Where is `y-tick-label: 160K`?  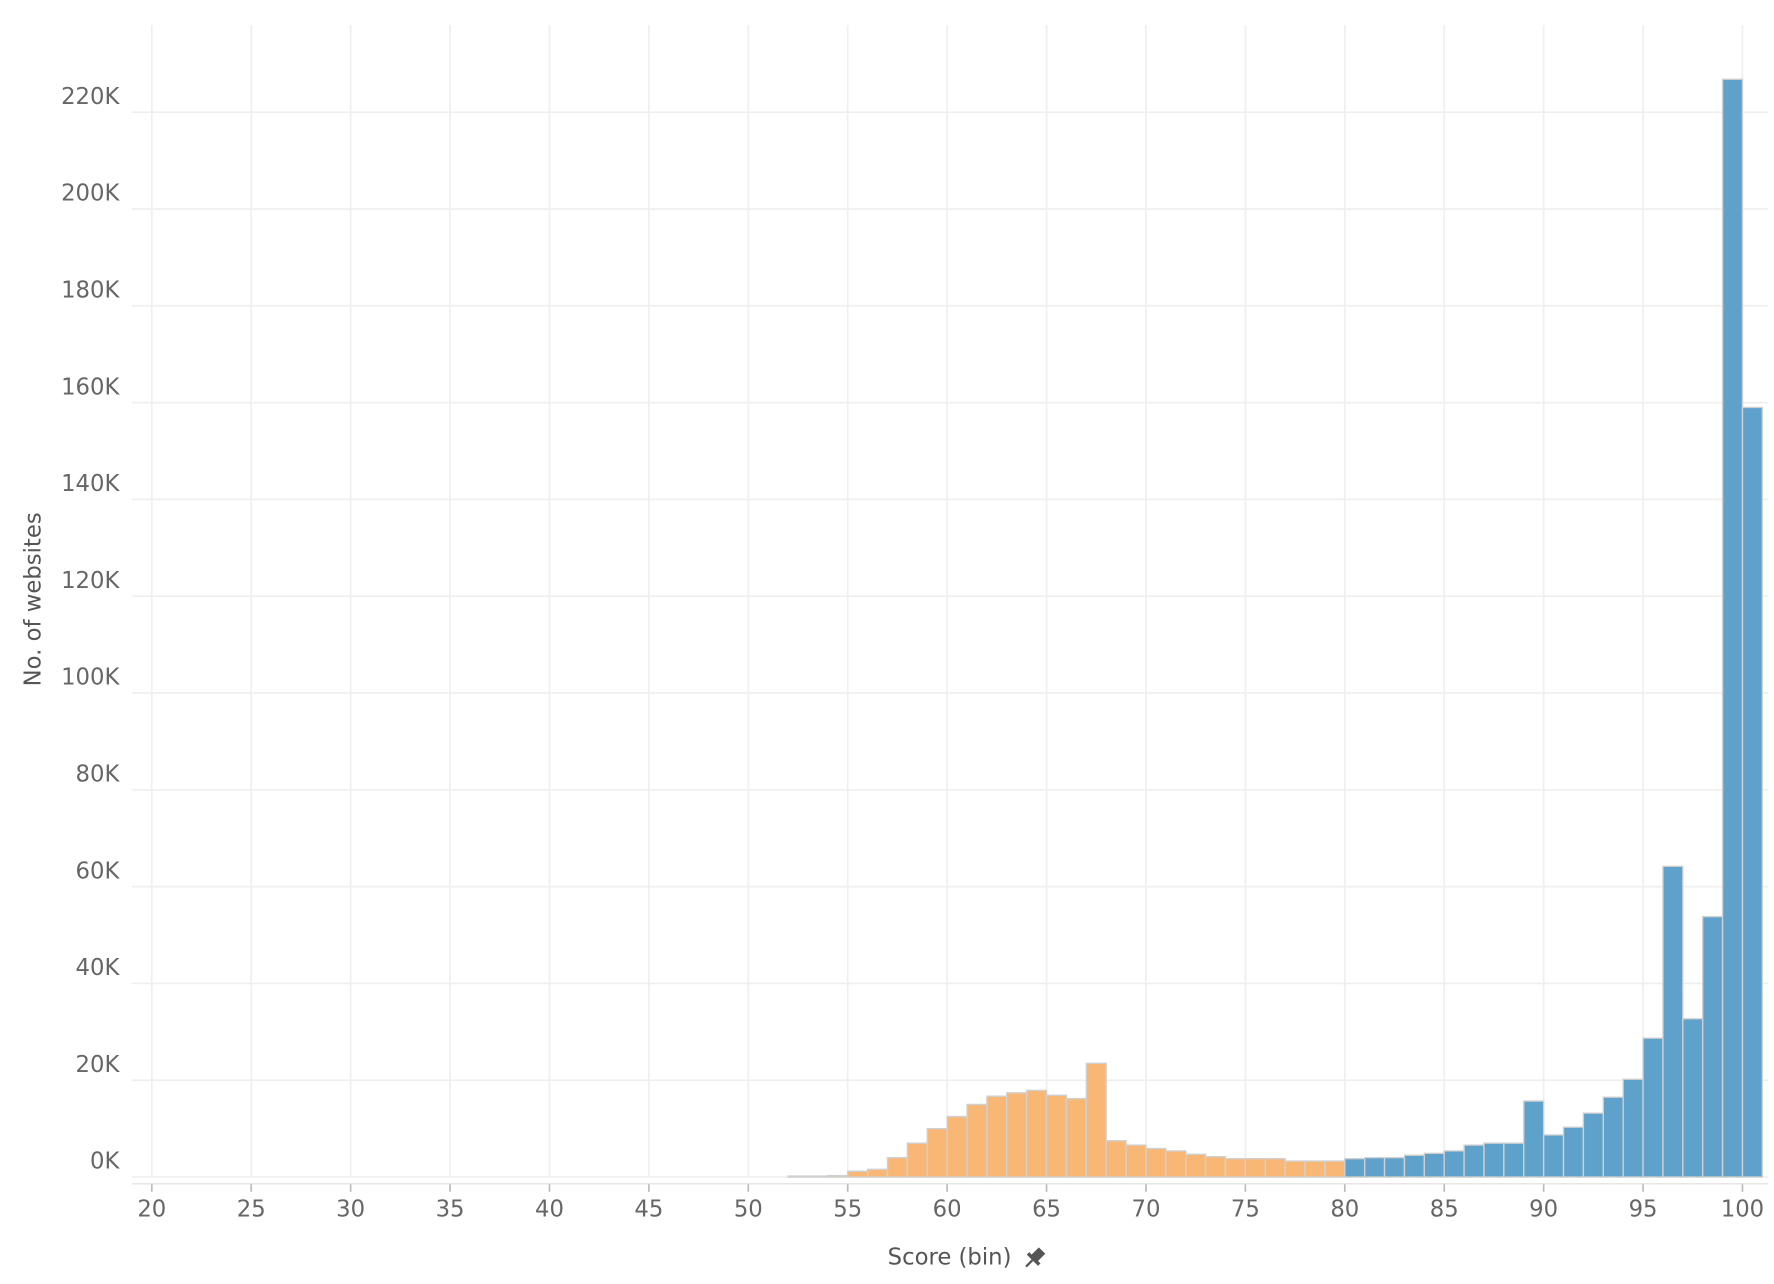
y-tick-label: 160K is located at coordinates (90, 387).